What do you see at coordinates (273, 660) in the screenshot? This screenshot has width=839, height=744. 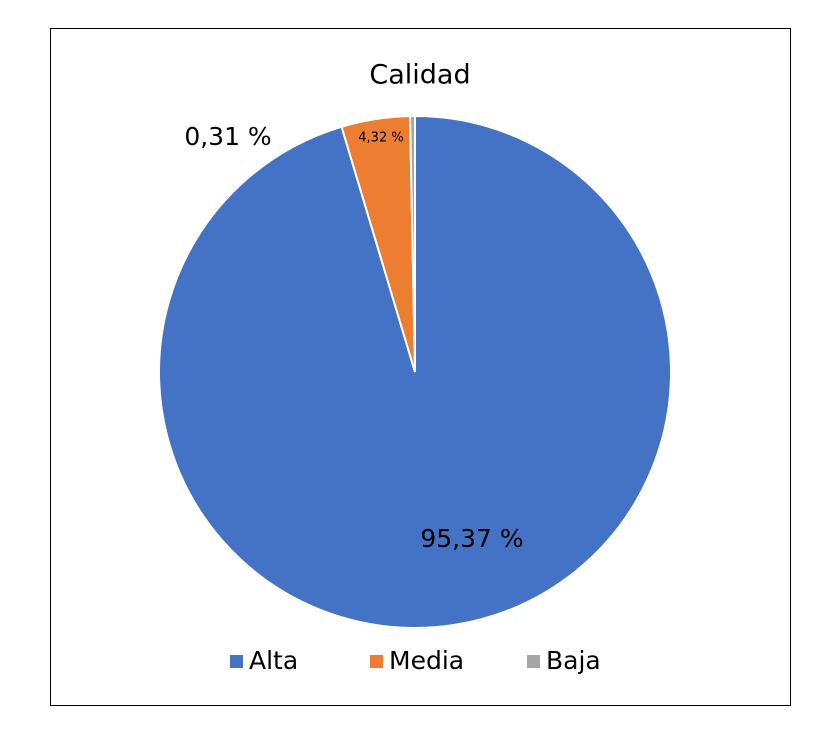 I see `legend-label: Alta` at bounding box center [273, 660].